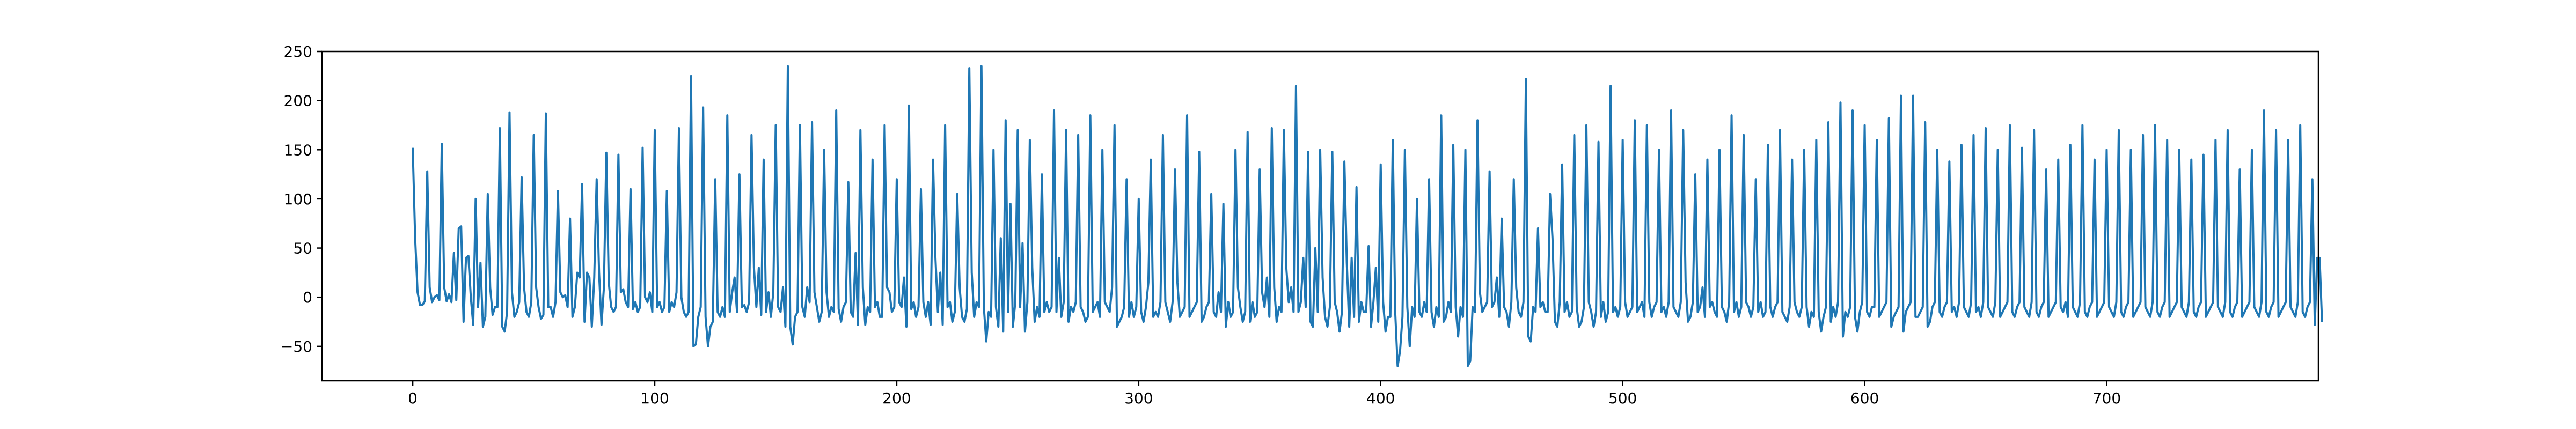  Describe the element at coordinates (298, 101) in the screenshot. I see `y-tick-label: 200` at that location.